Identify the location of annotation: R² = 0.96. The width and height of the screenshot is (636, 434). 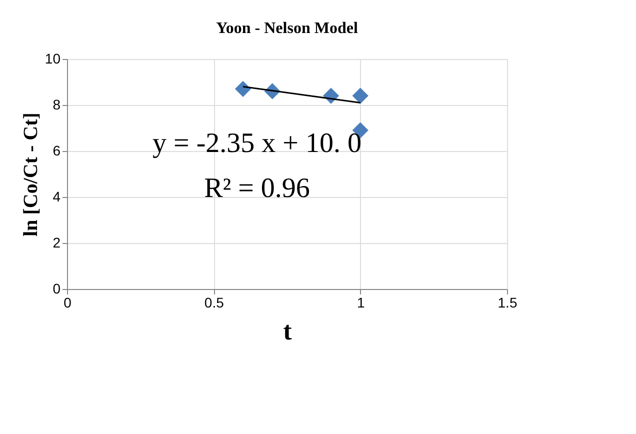
(257, 188).